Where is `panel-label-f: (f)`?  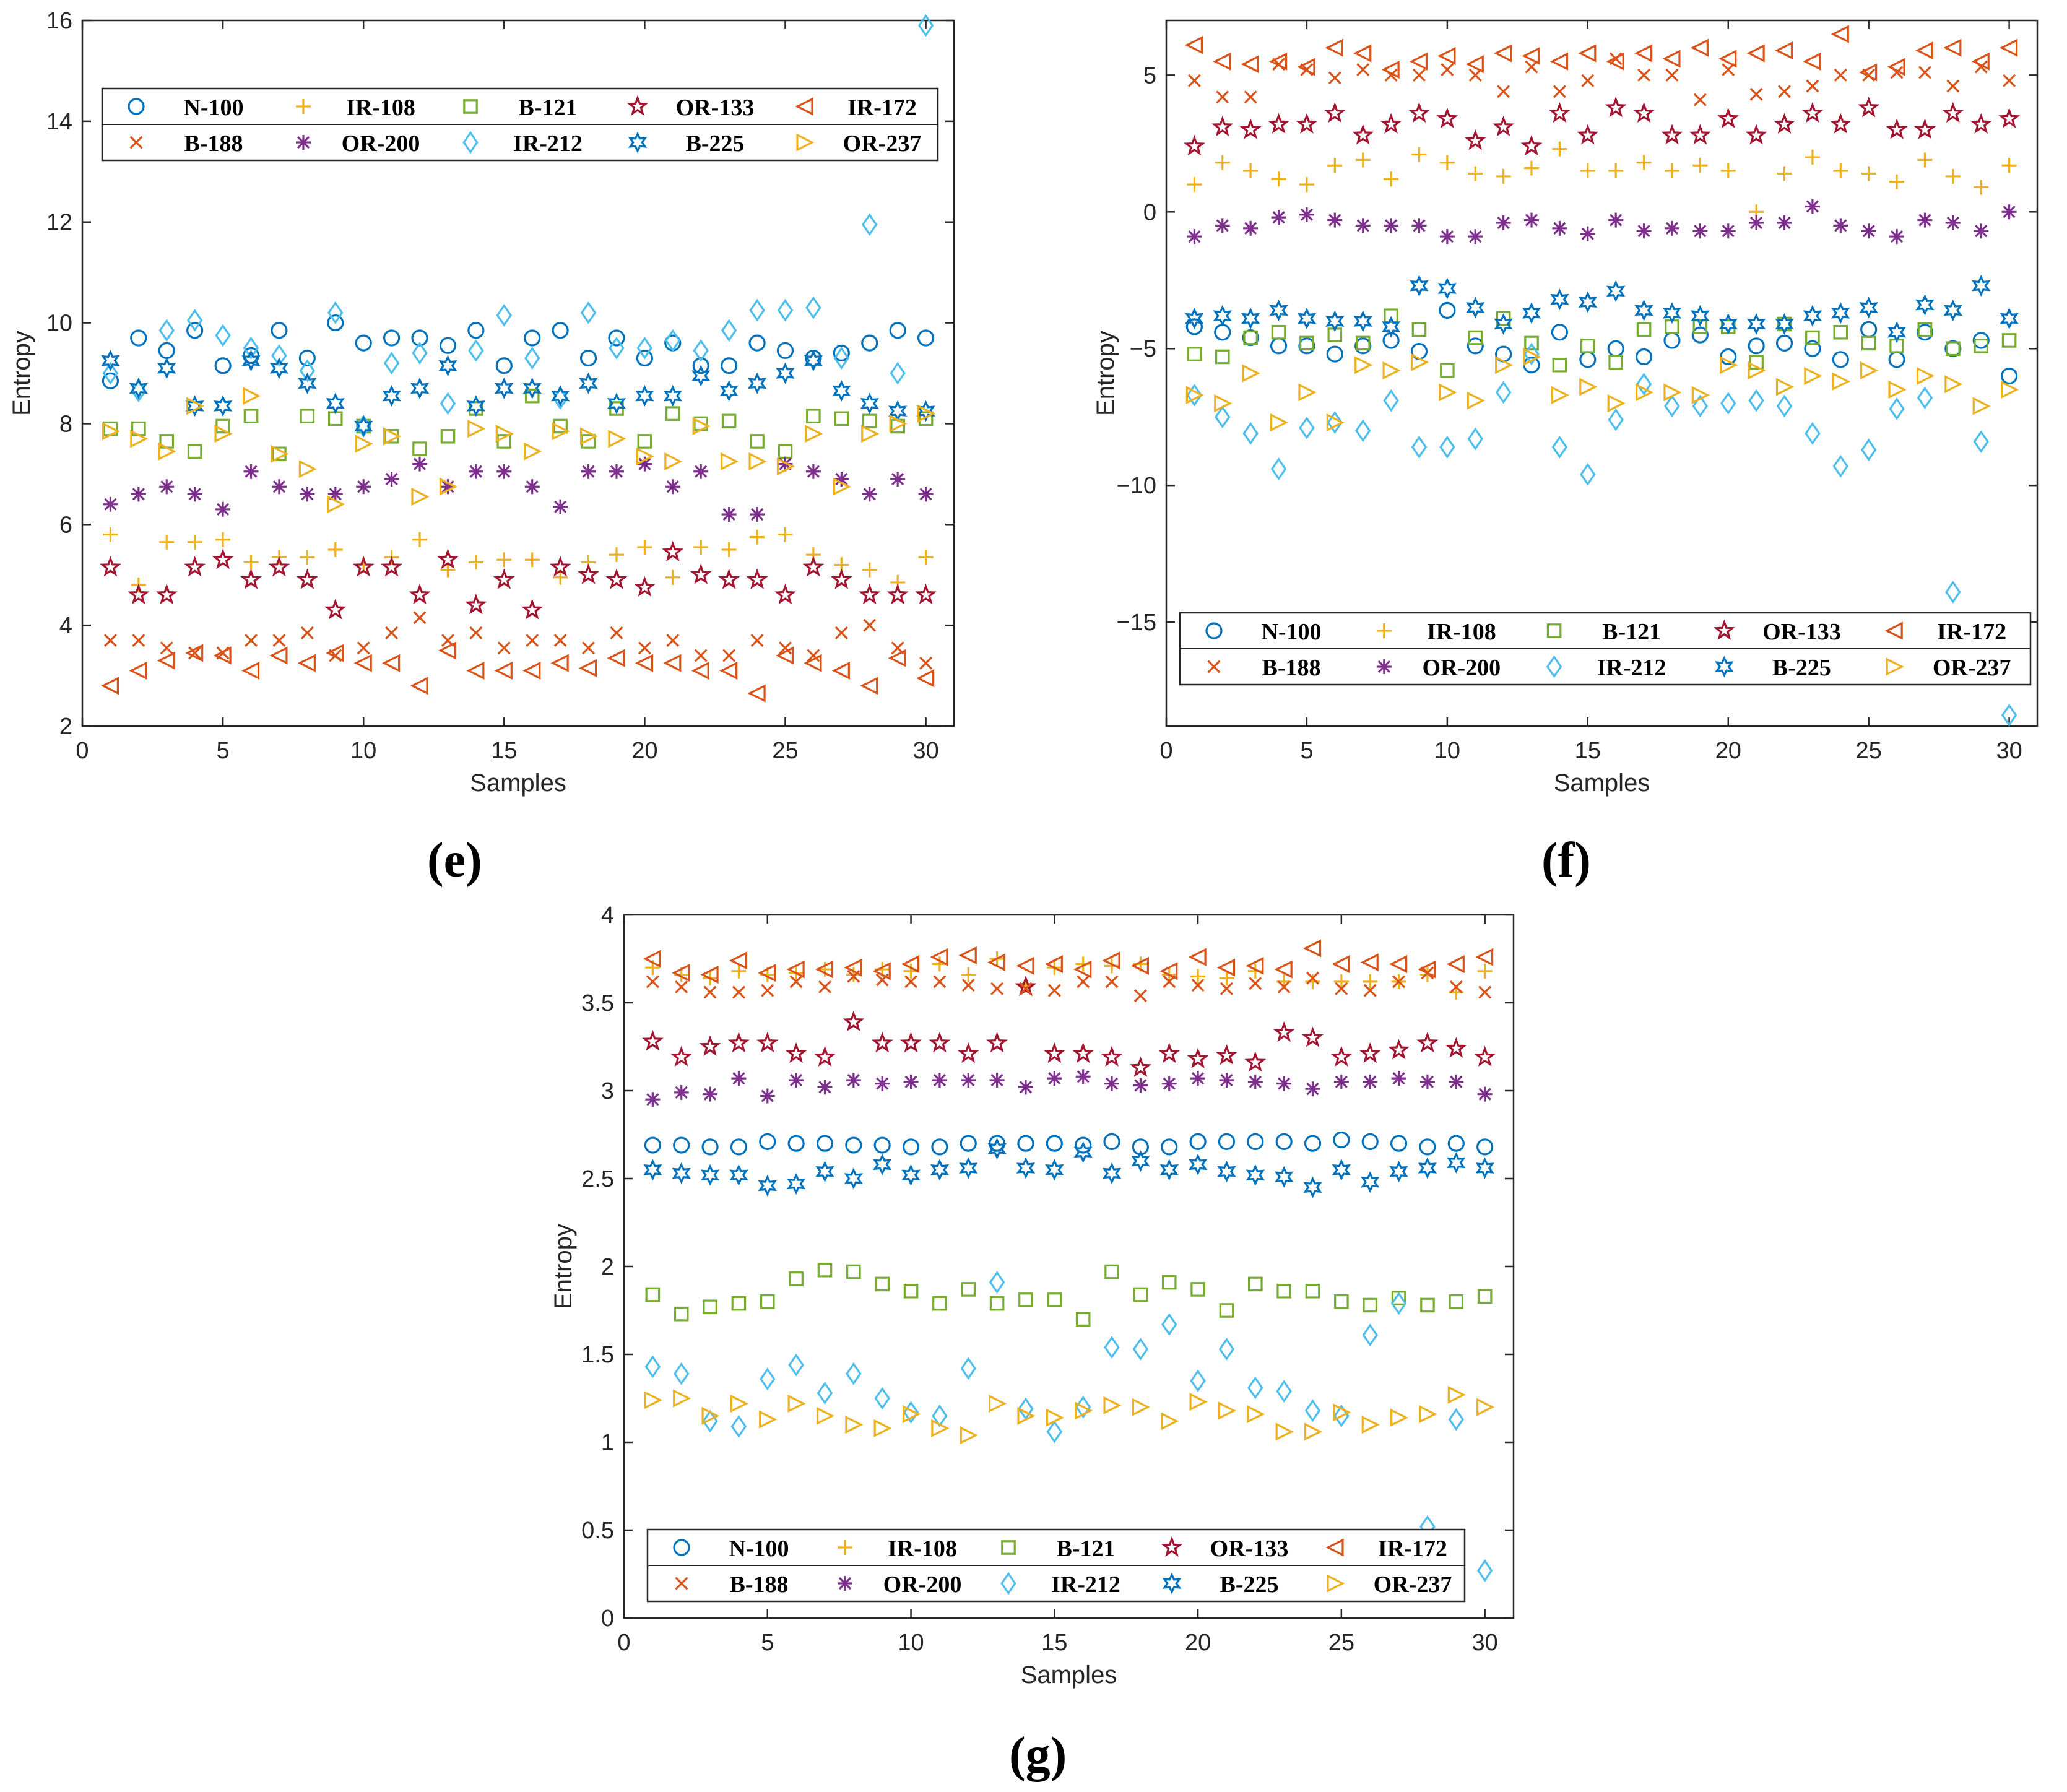 panel-label-f: (f) is located at coordinates (1566, 860).